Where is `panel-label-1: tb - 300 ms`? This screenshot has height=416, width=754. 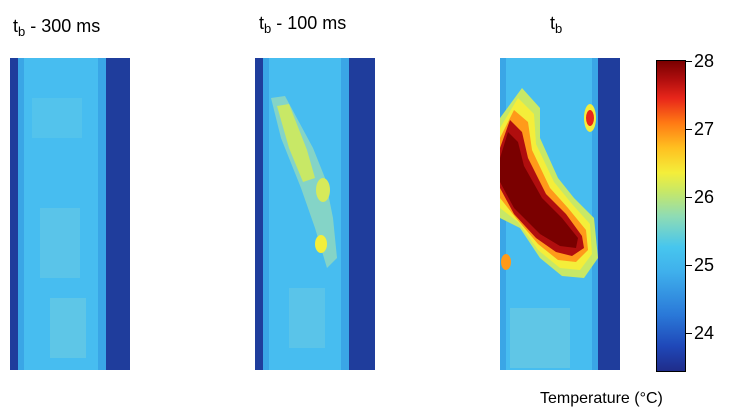
panel-label-1: tb - 300 ms is located at coordinates (57, 27).